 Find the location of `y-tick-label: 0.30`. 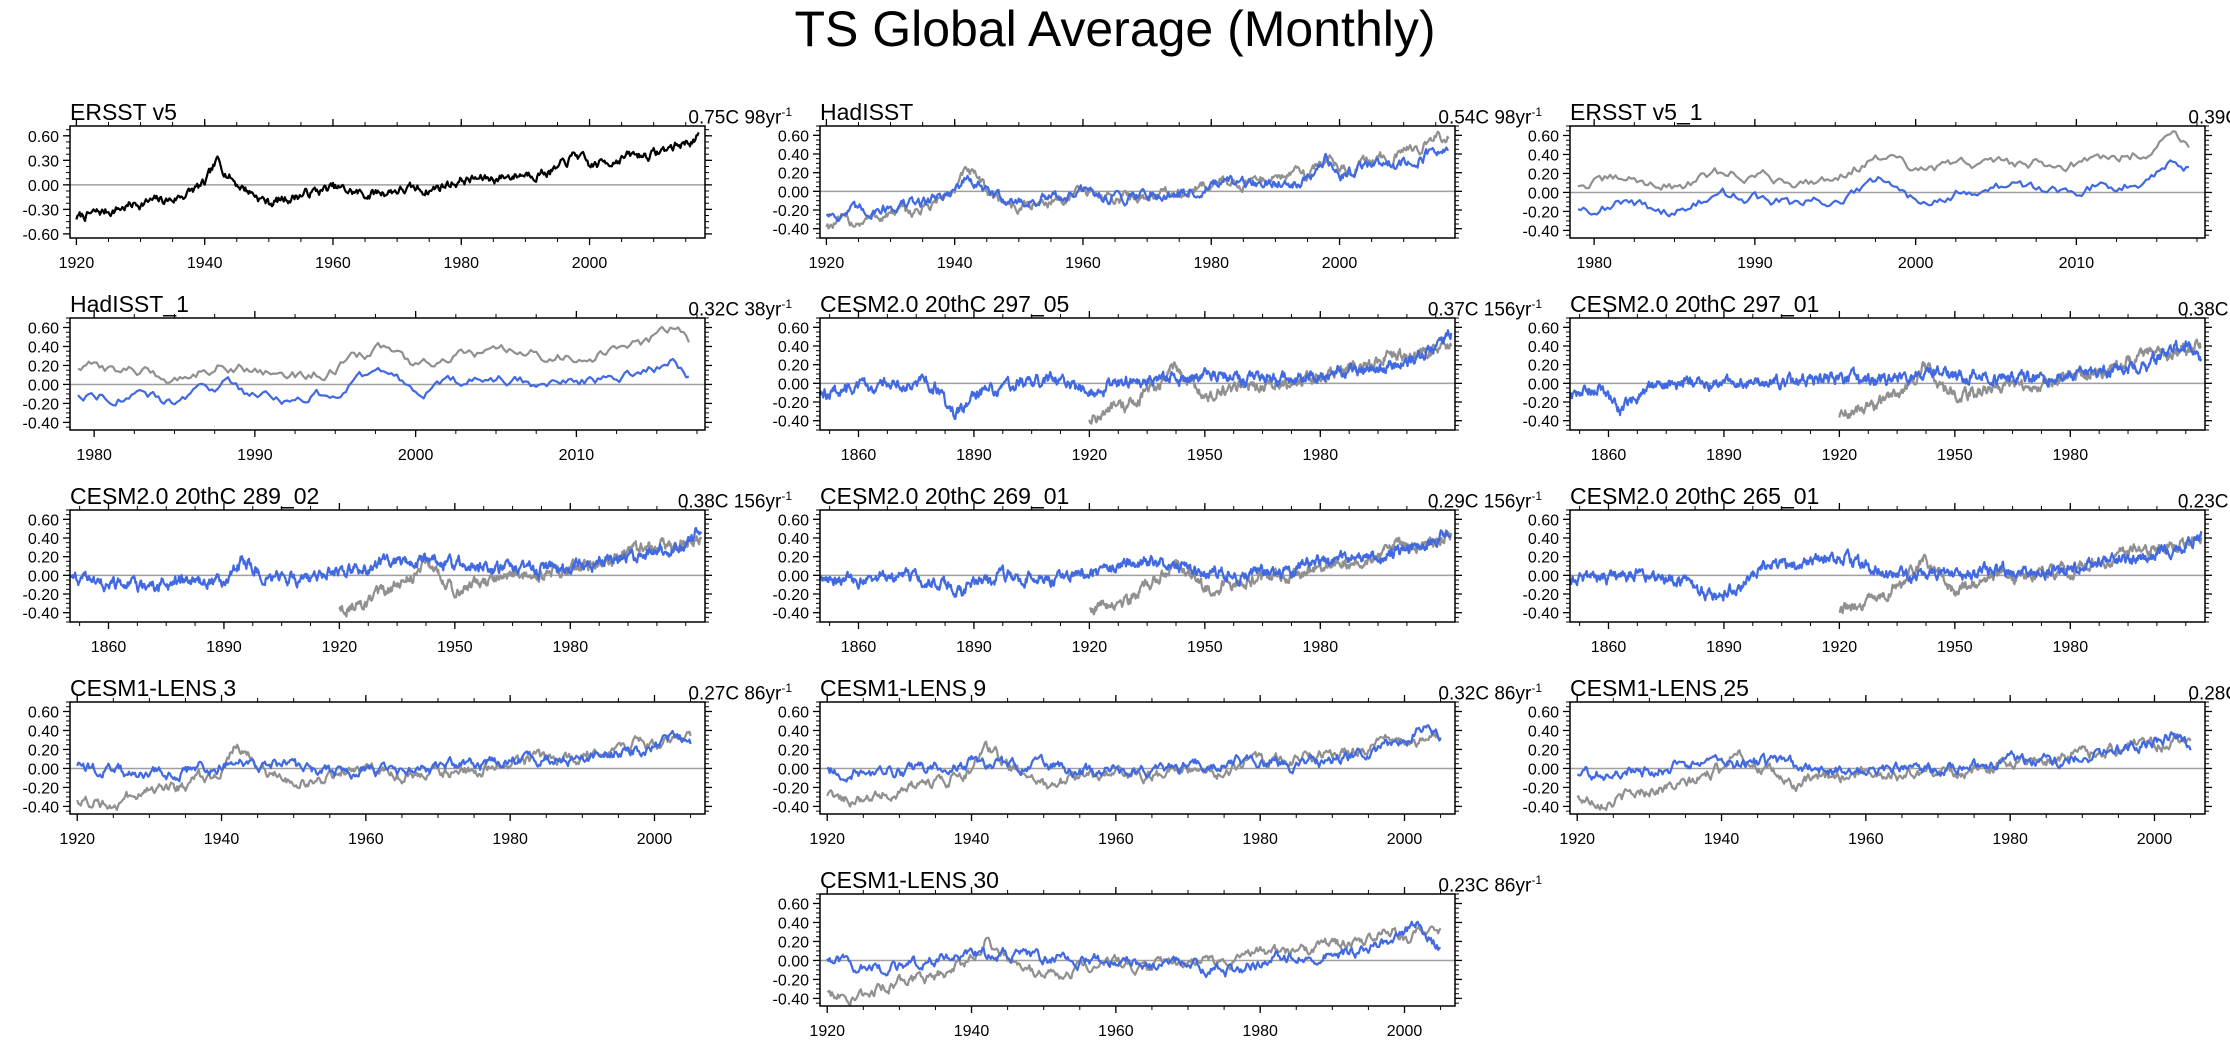

y-tick-label: 0.30 is located at coordinates (43, 161).